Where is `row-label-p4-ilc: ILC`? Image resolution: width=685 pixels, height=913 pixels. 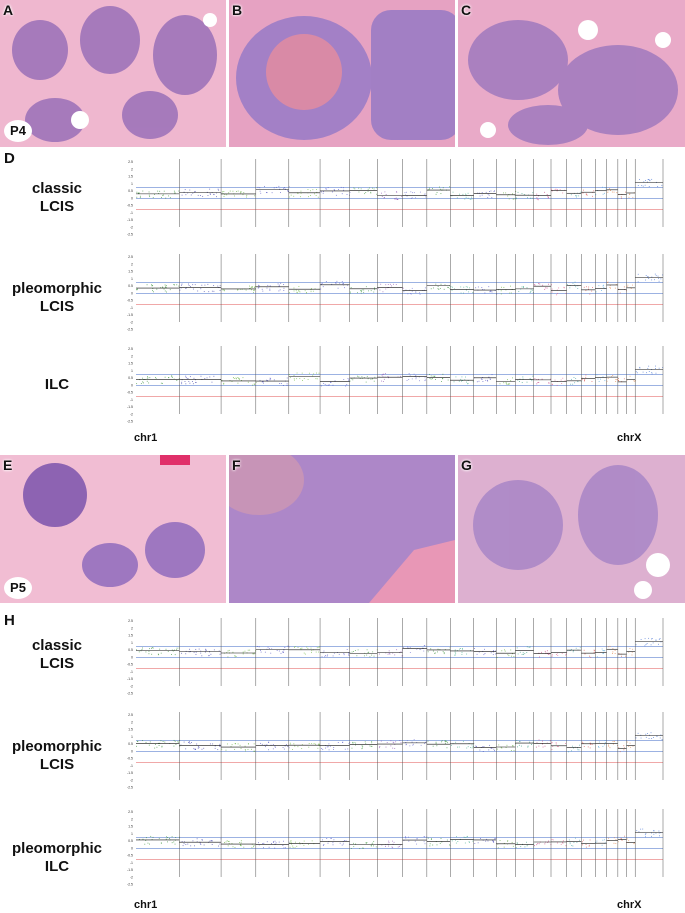
row-label-p4-ilc: ILC is located at coordinates (57, 385).